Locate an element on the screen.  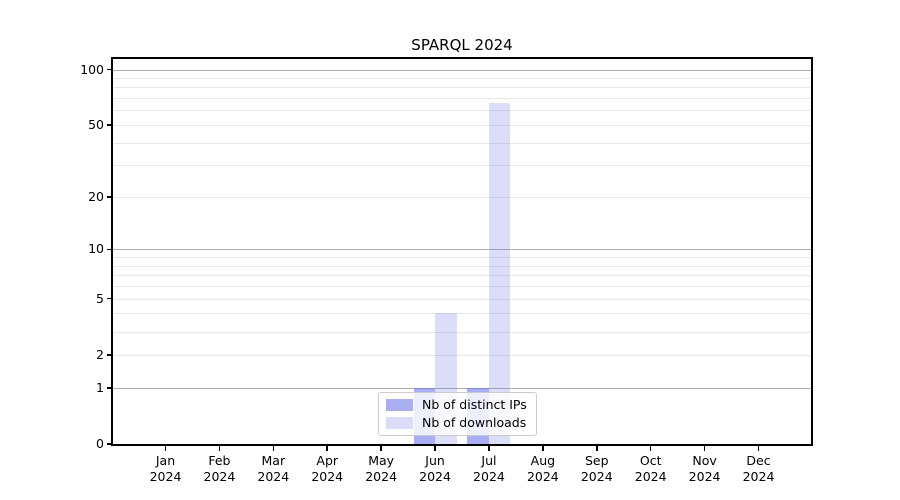
legend-swatch-downloads-icon is located at coordinates (399, 423).